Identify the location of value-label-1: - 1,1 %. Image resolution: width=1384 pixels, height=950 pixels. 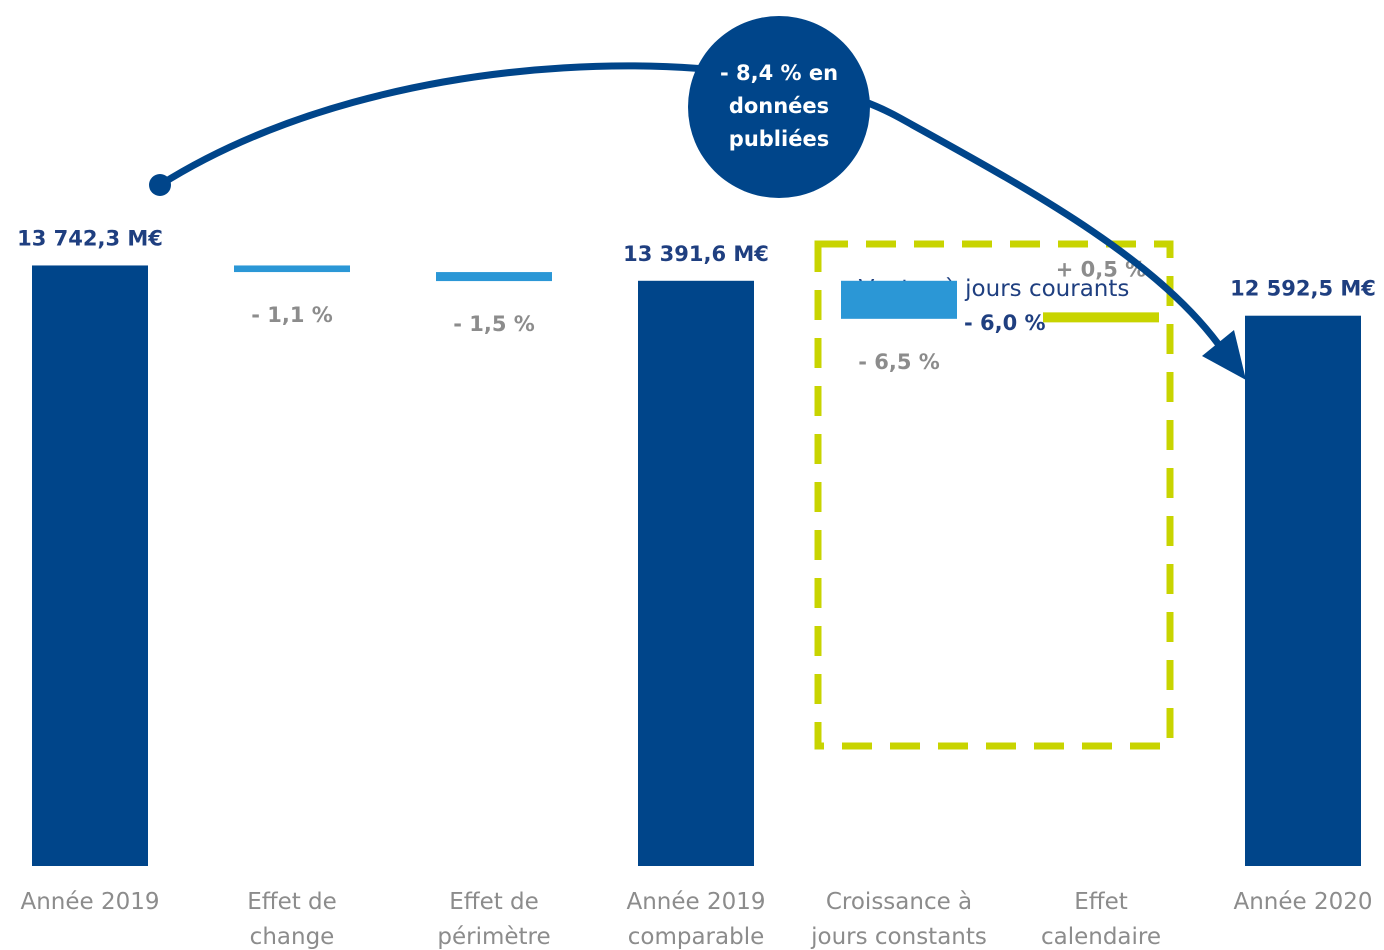
(292, 315).